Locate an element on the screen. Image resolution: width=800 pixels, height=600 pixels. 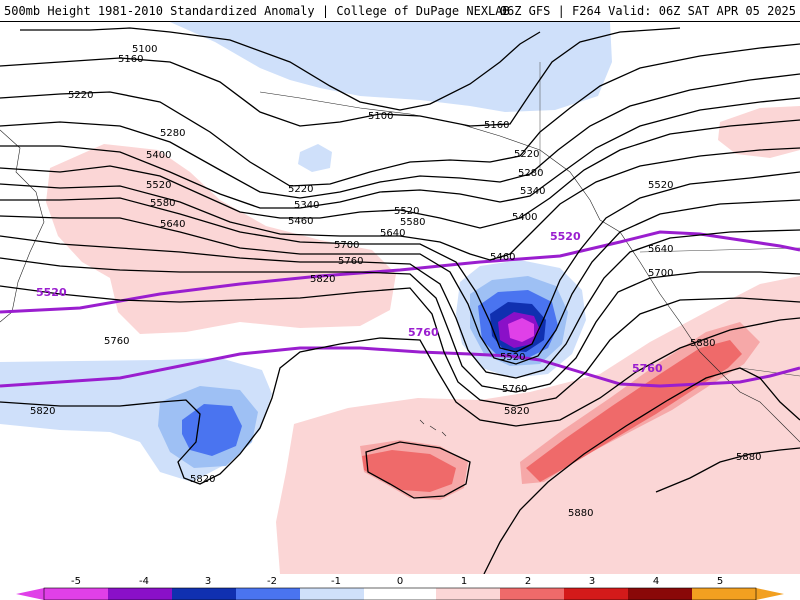
colorbar-swatch-neutral is located at coordinates (400, 594).